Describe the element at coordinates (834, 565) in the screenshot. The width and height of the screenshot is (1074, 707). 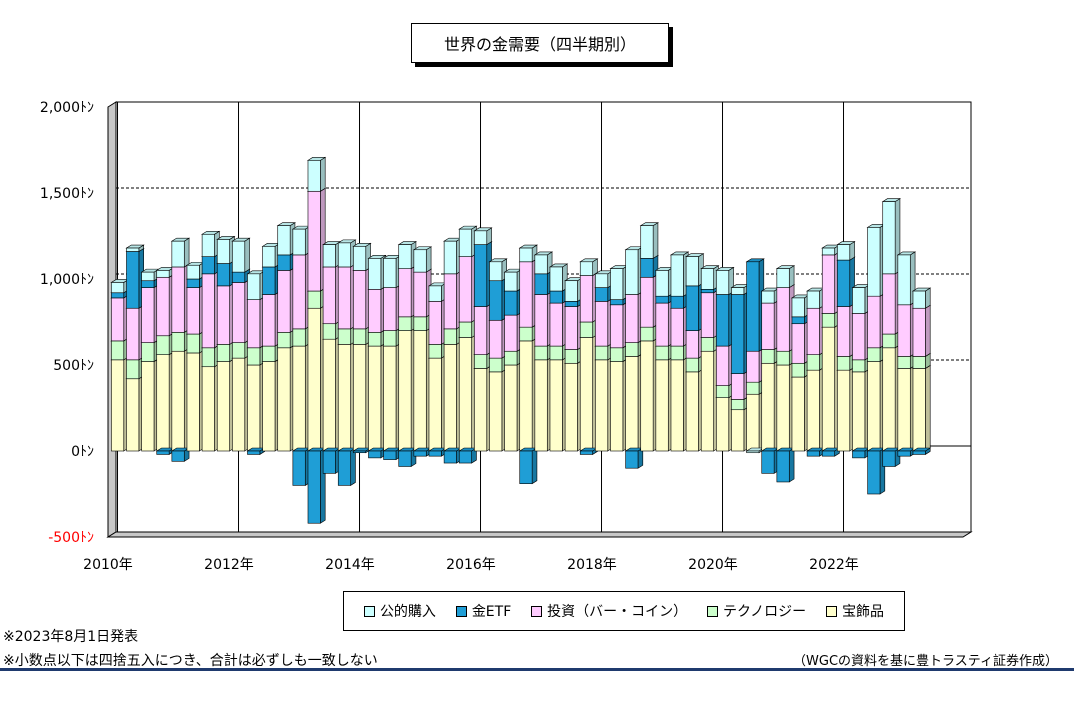
I see `x-tick-label: 2022年` at that location.